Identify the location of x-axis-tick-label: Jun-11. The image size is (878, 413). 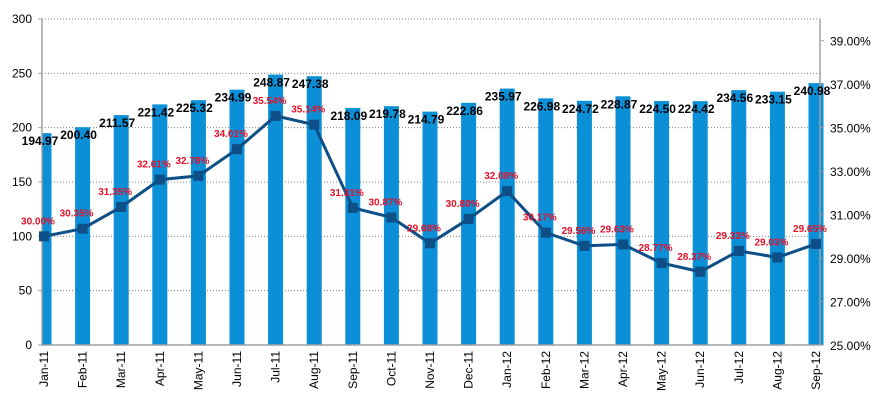
(237, 369).